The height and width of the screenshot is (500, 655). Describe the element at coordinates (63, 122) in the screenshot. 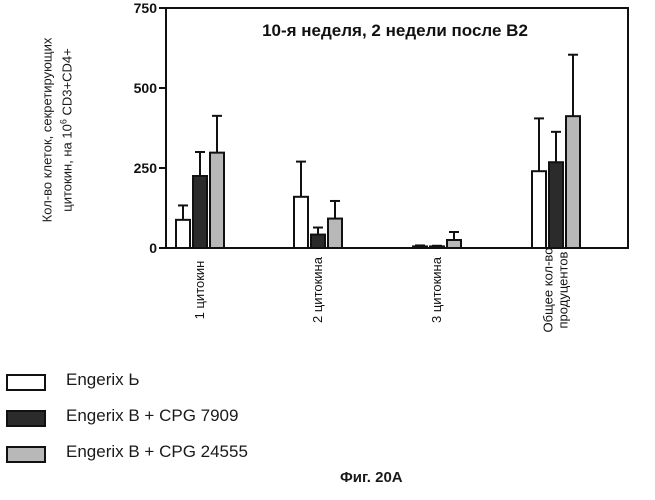

I see `y-axis-label-exponent: 6` at that location.